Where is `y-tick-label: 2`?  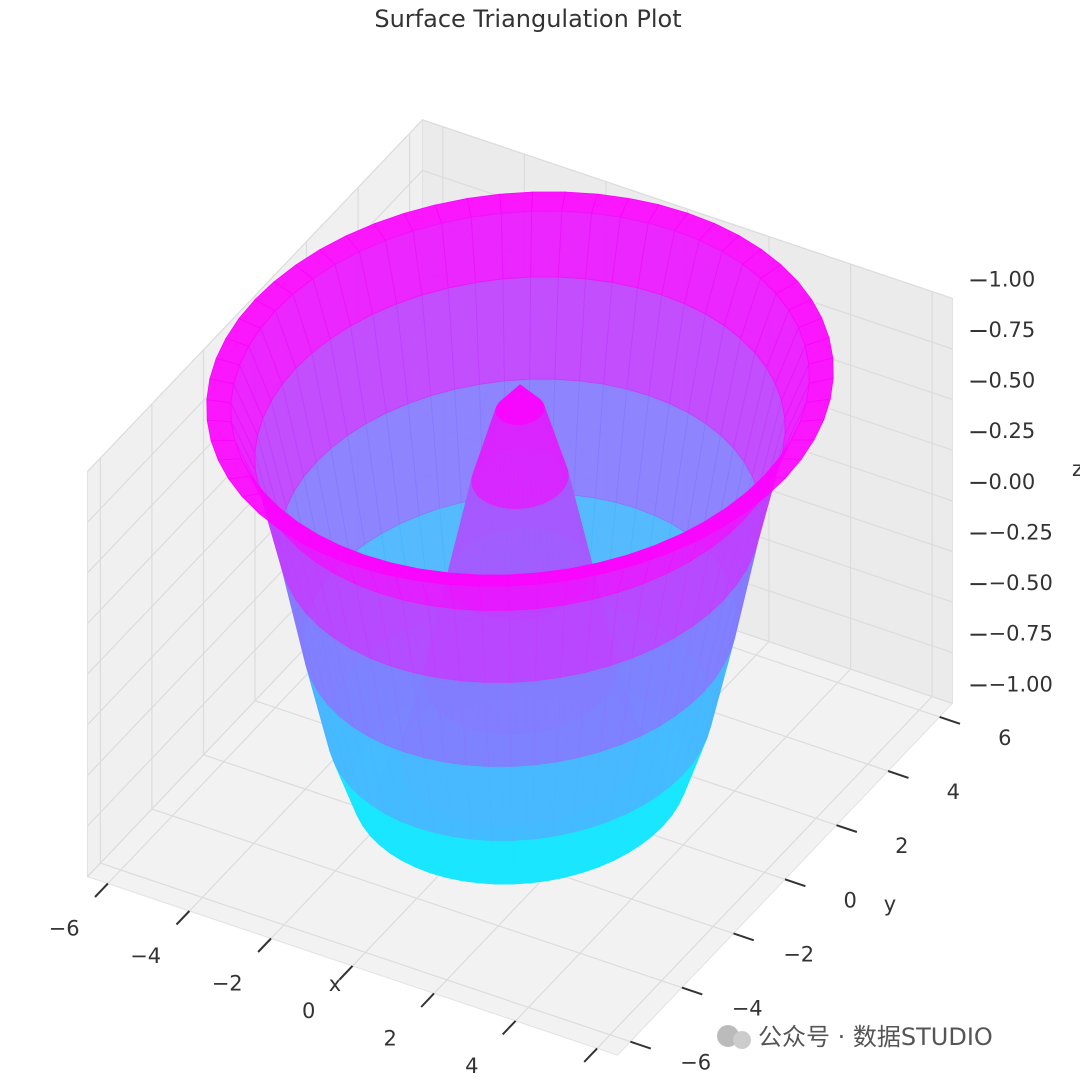 y-tick-label: 2 is located at coordinates (901, 846).